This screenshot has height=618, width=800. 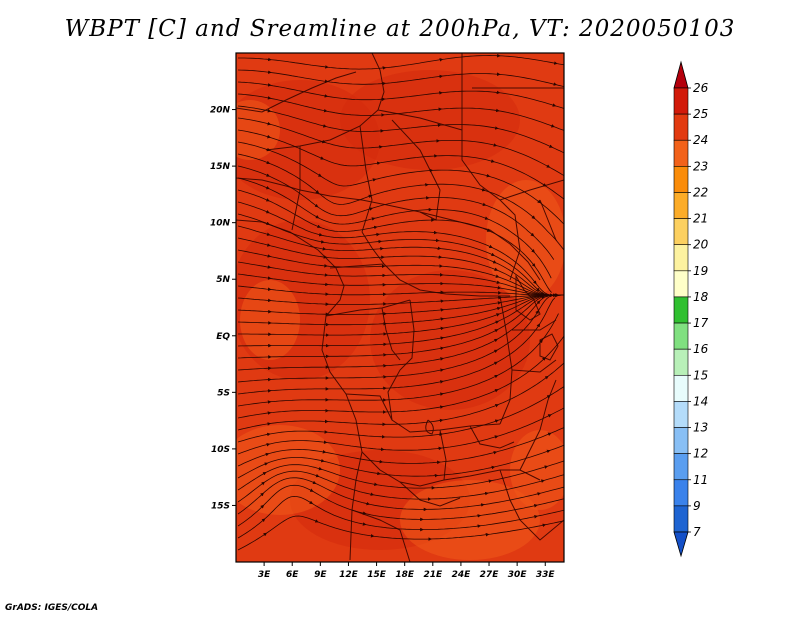 What do you see at coordinates (681, 544) in the screenshot?
I see `colorbar-bottom-arrow` at bounding box center [681, 544].